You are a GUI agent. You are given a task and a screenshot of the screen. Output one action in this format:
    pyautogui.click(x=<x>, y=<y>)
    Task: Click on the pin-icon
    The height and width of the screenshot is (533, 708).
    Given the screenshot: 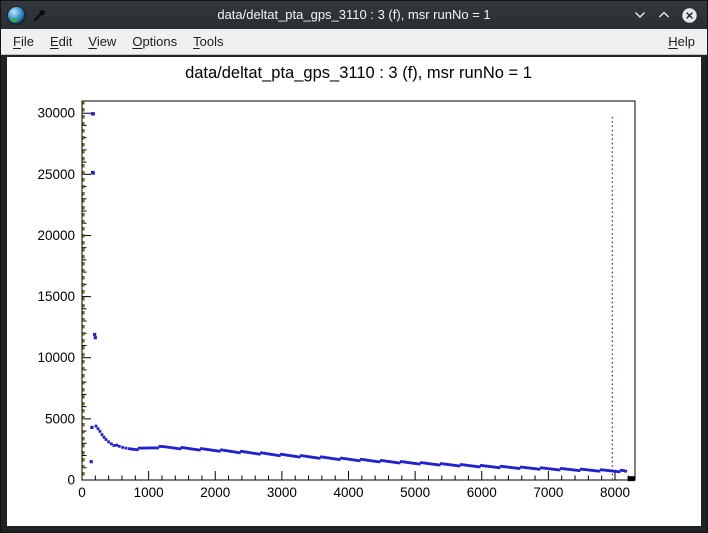 What is the action you would take?
    pyautogui.click(x=39, y=15)
    